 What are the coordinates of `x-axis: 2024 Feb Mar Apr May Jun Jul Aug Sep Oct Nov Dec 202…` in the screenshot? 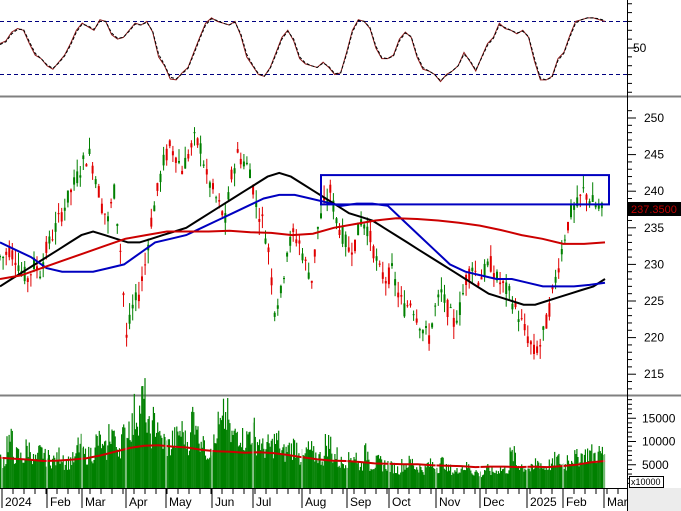 It's located at (314, 499).